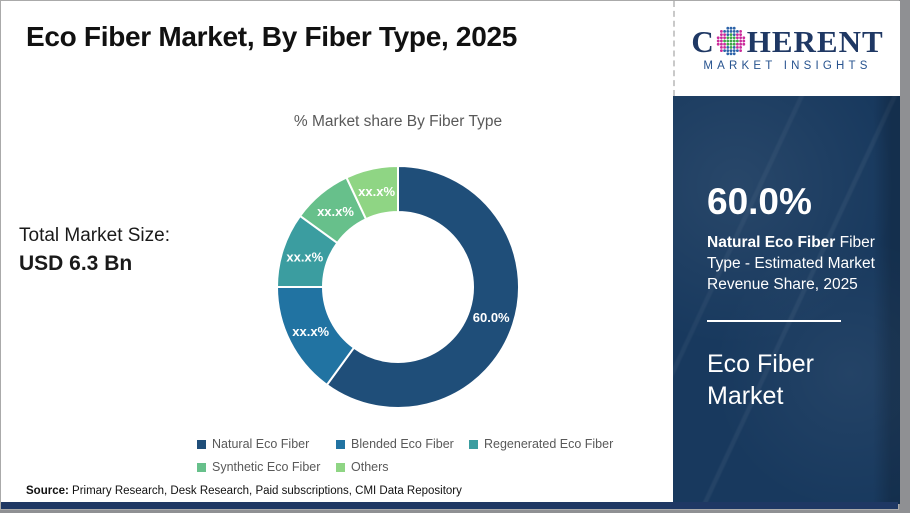 Image resolution: width=910 pixels, height=513 pixels. Describe the element at coordinates (261, 444) in the screenshot. I see `legend-label: Natural Eco Fiber` at that location.